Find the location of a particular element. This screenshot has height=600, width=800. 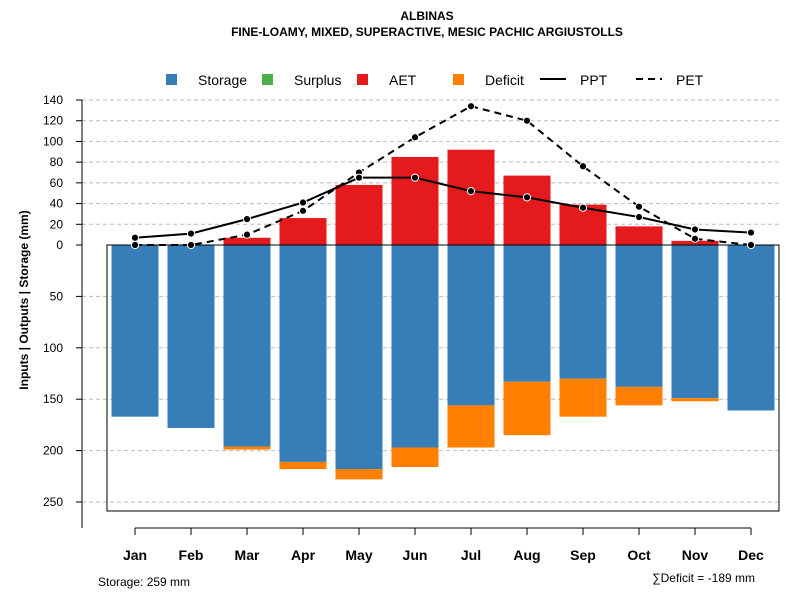

x-tick-label: Mar is located at coordinates (247, 555).